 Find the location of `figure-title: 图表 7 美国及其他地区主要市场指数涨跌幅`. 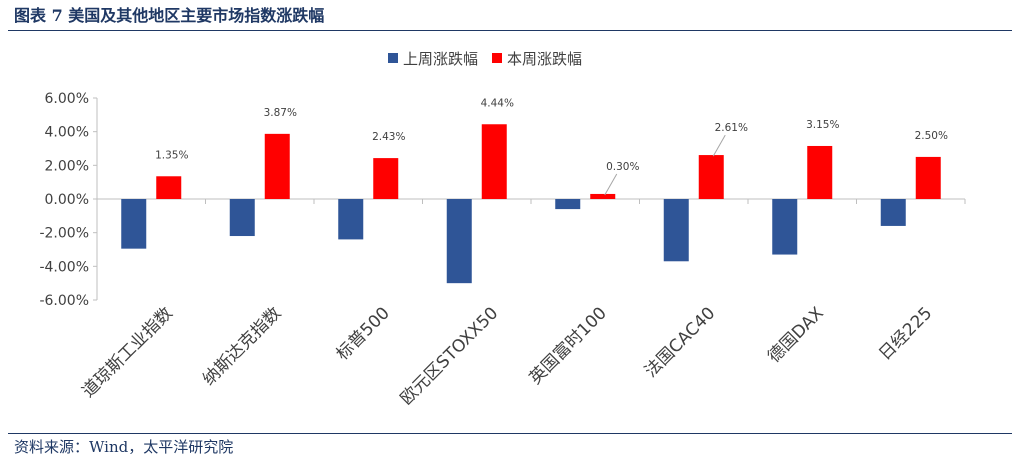

figure-title: 图表 7 美国及其他地区主要市场指数涨跌幅 is located at coordinates (169, 15).